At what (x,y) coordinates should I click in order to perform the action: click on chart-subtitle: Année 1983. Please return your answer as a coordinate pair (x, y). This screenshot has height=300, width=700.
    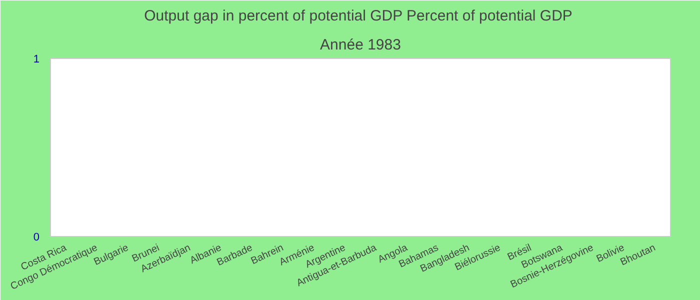
    Looking at the image, I should click on (360, 45).